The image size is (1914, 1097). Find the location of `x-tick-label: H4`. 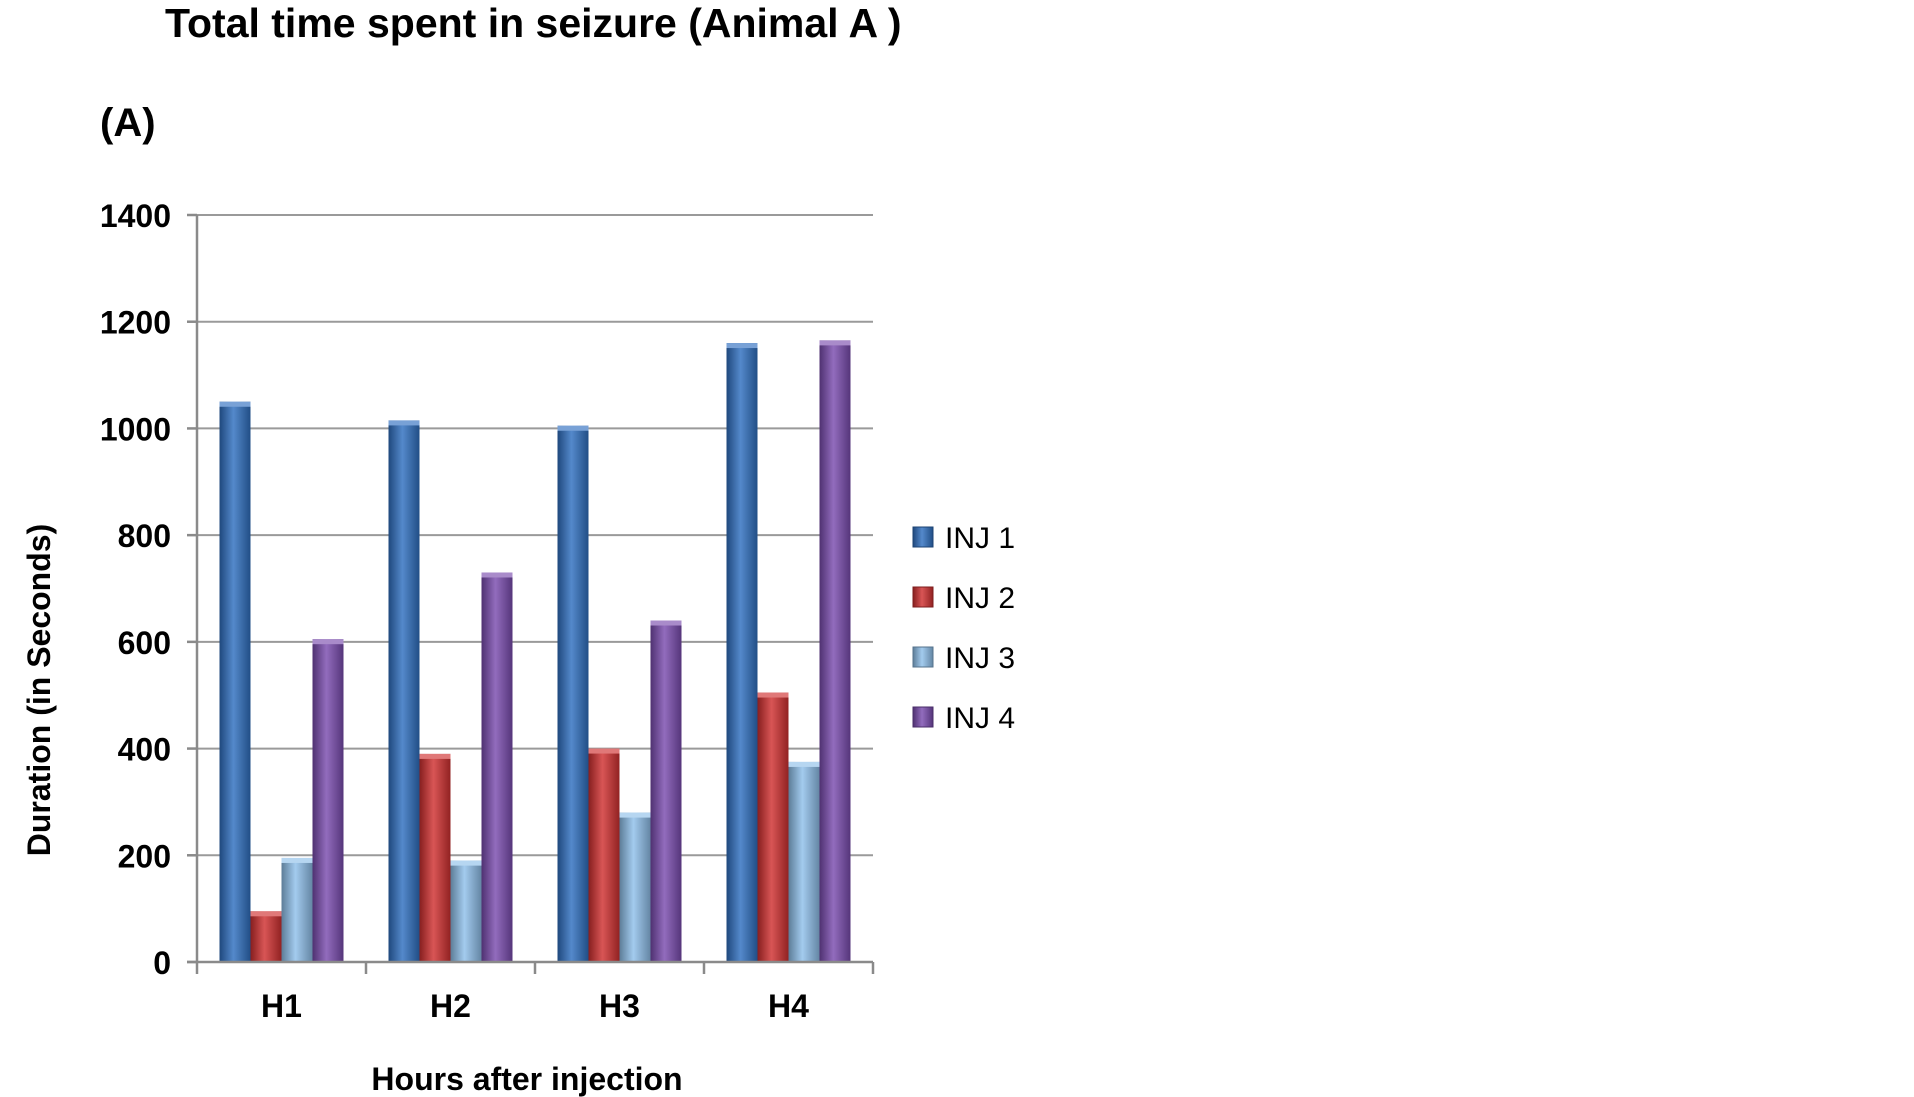

x-tick-label: H4 is located at coordinates (788, 1006).